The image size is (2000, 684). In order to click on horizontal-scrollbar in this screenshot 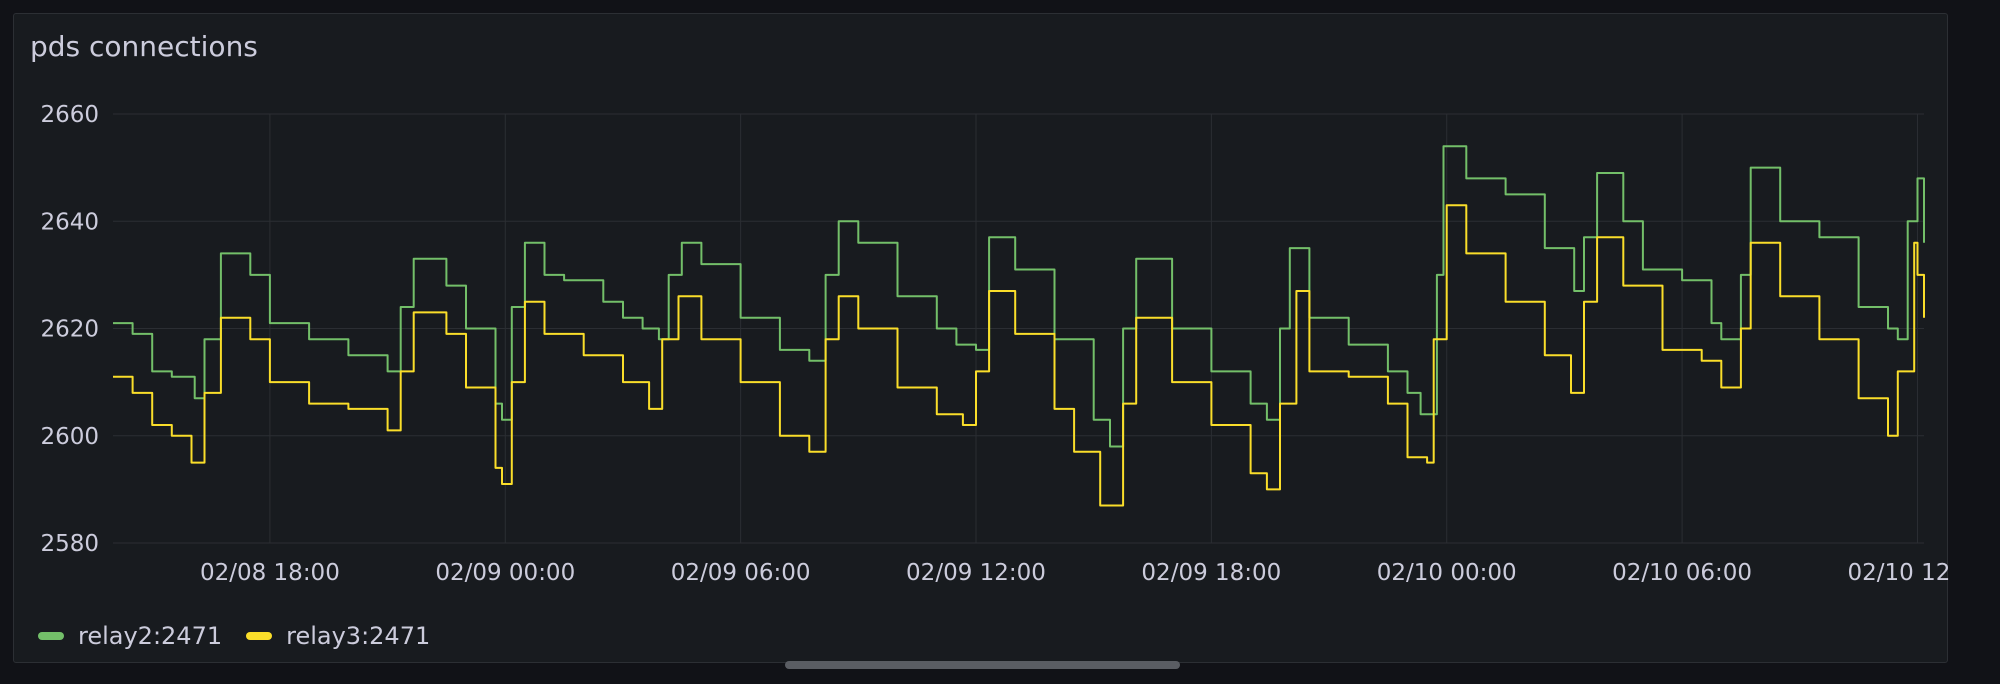, I will do `click(982, 665)`.